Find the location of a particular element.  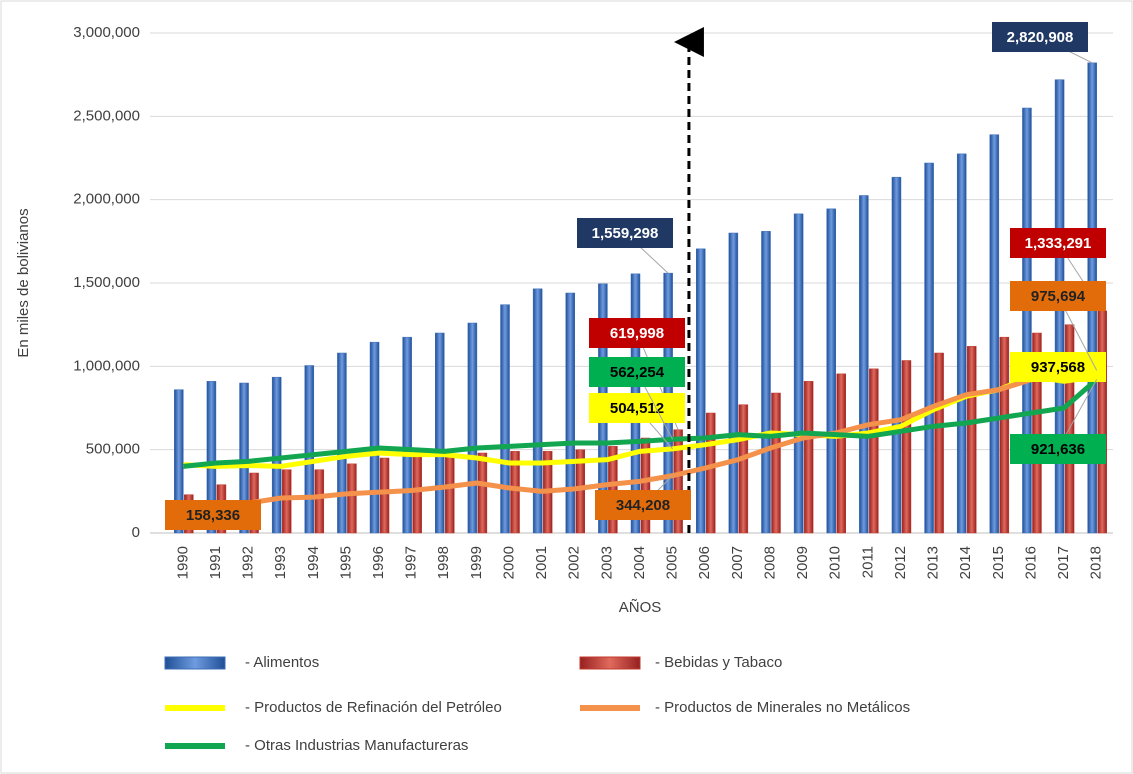

x-tick-label: 1999 is located at coordinates (476, 562).